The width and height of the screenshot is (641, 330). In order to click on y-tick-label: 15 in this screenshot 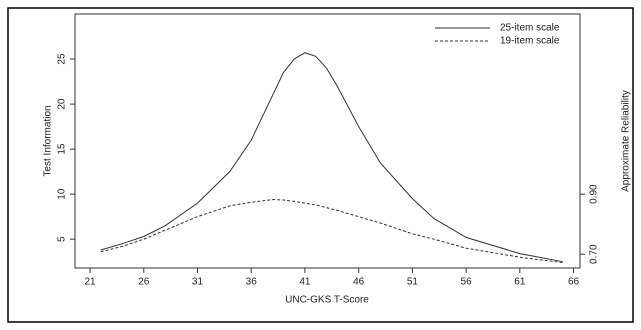, I will do `click(62, 149)`.